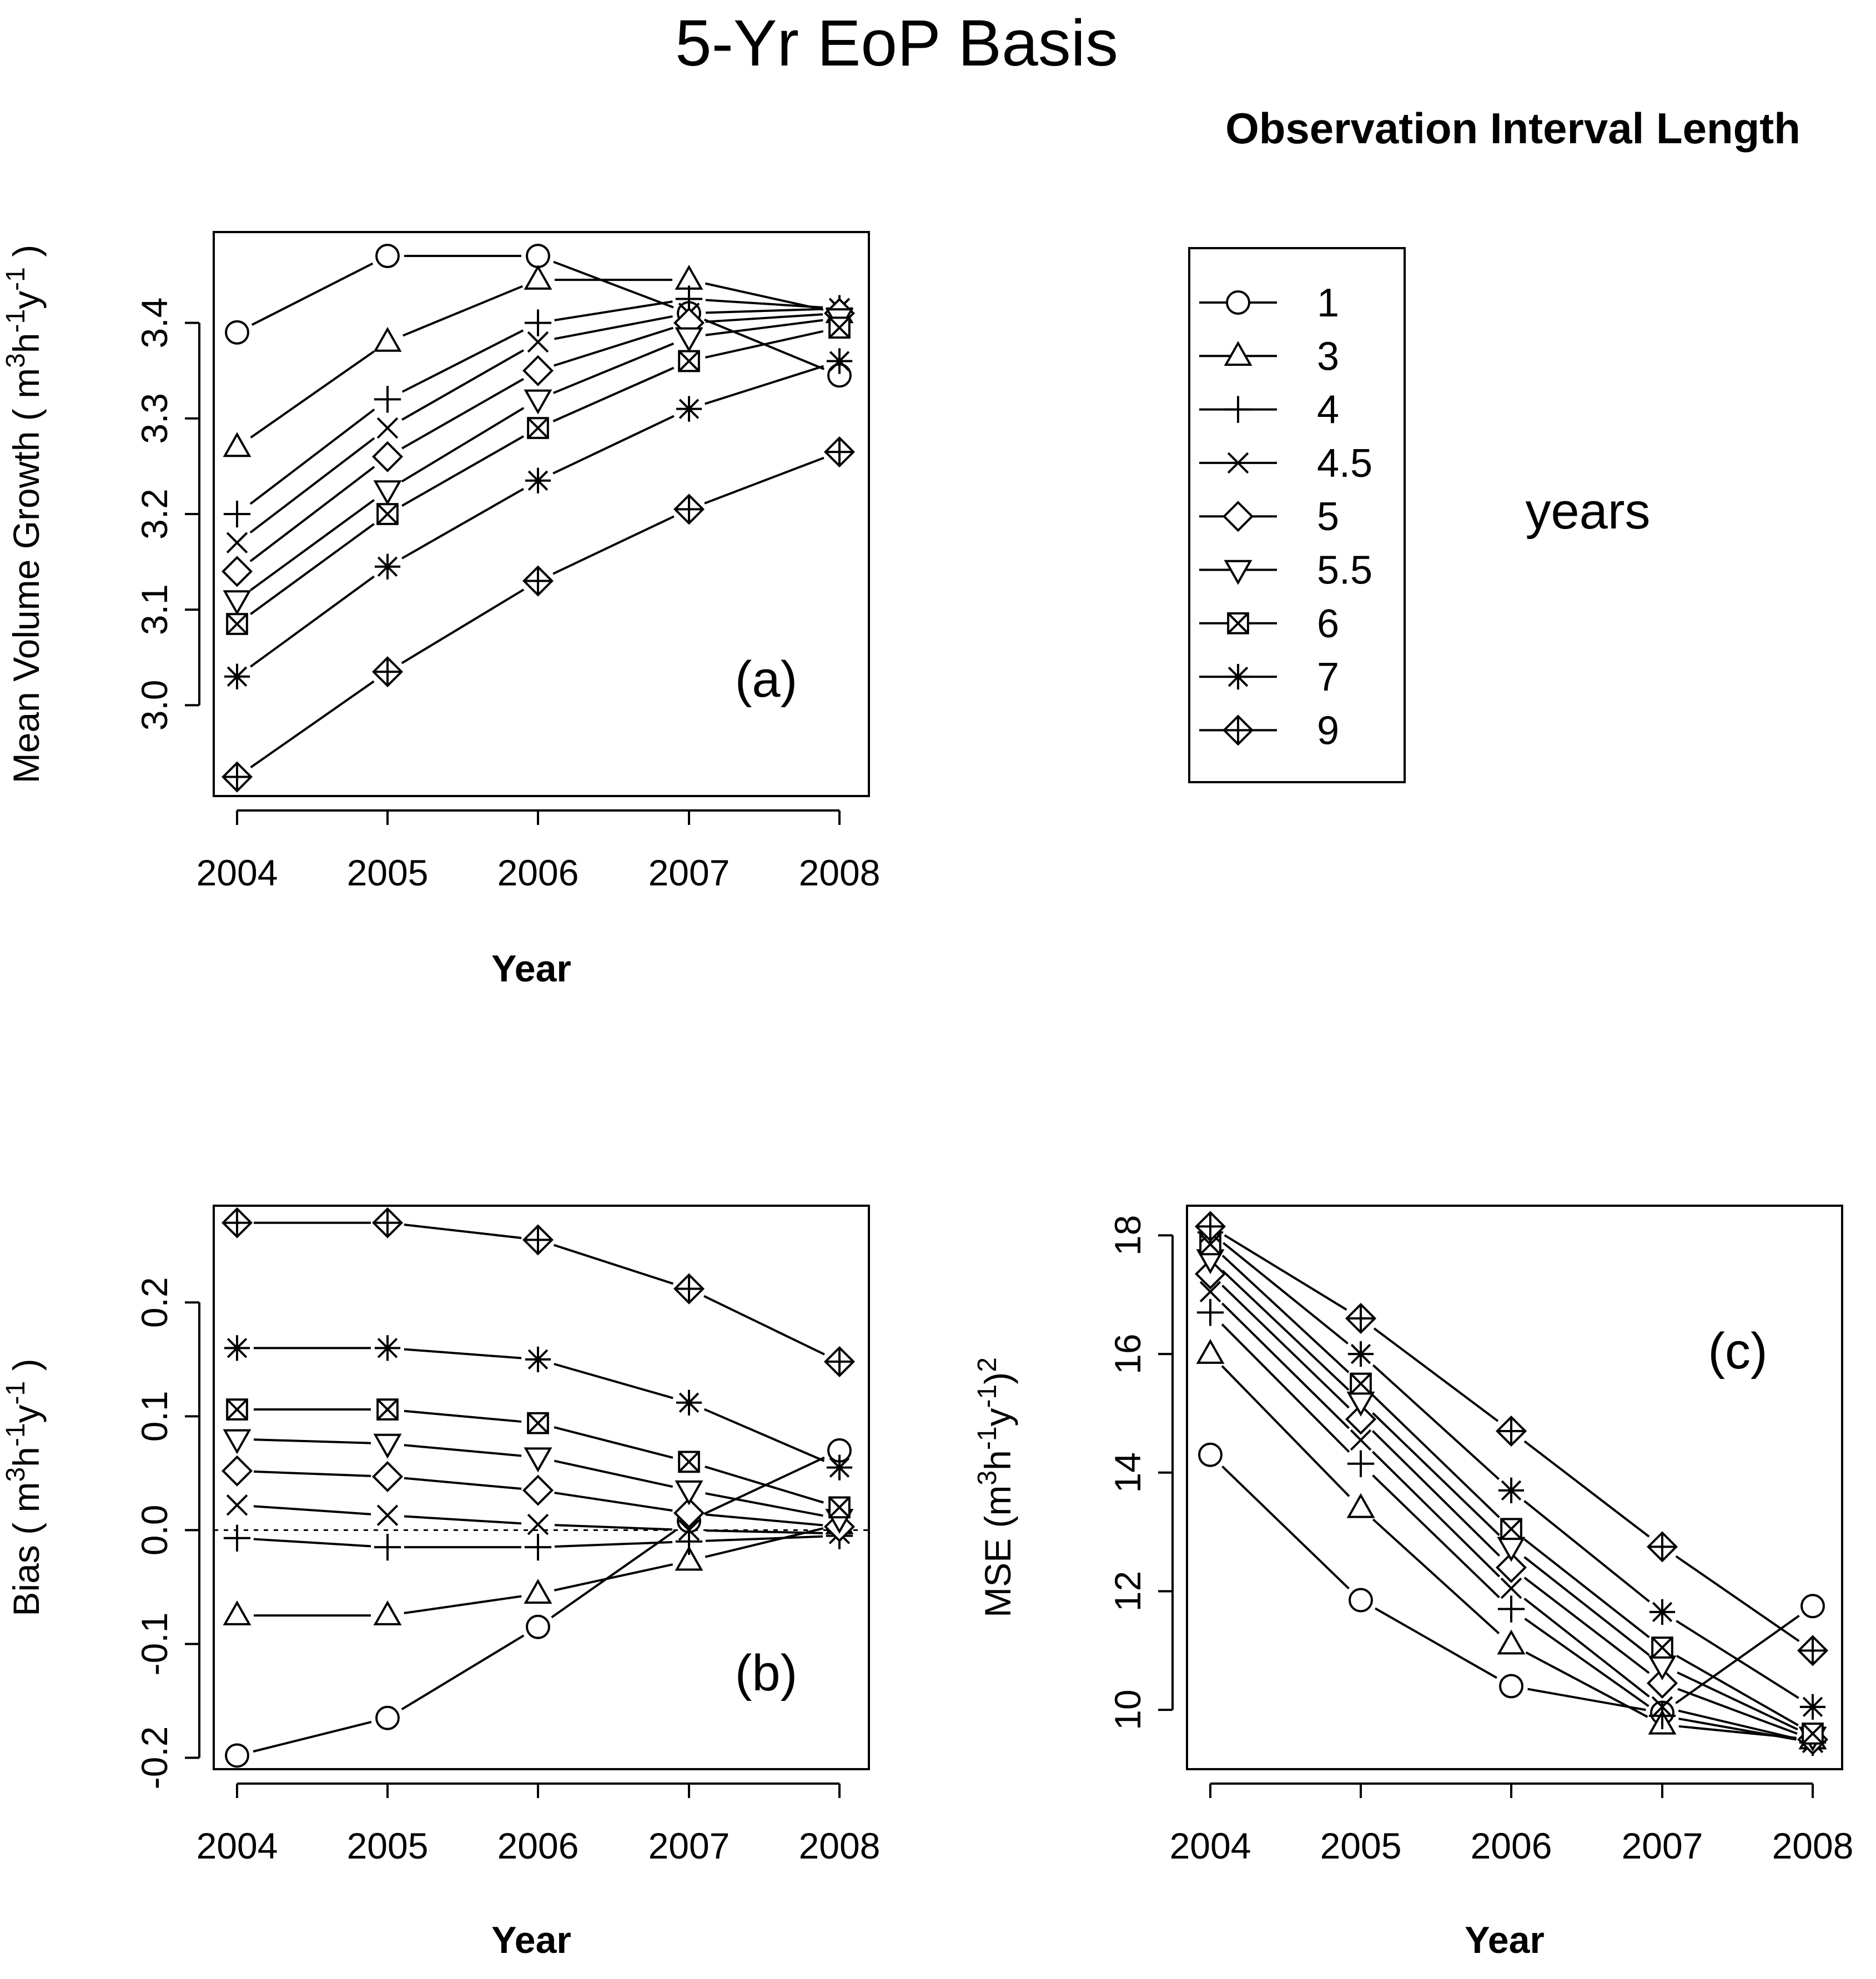  Describe the element at coordinates (531, 969) in the screenshot. I see `x-axis-title: Year` at that location.